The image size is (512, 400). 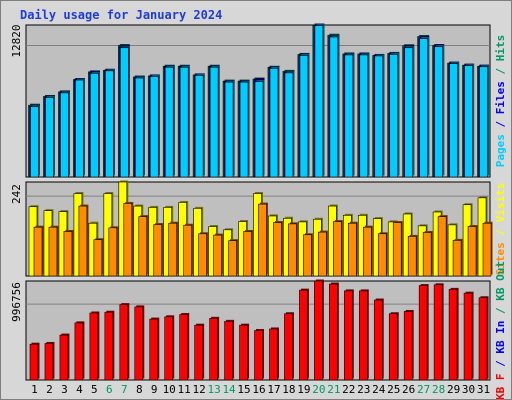 I want to click on day-label-20: 20, so click(x=318, y=389).